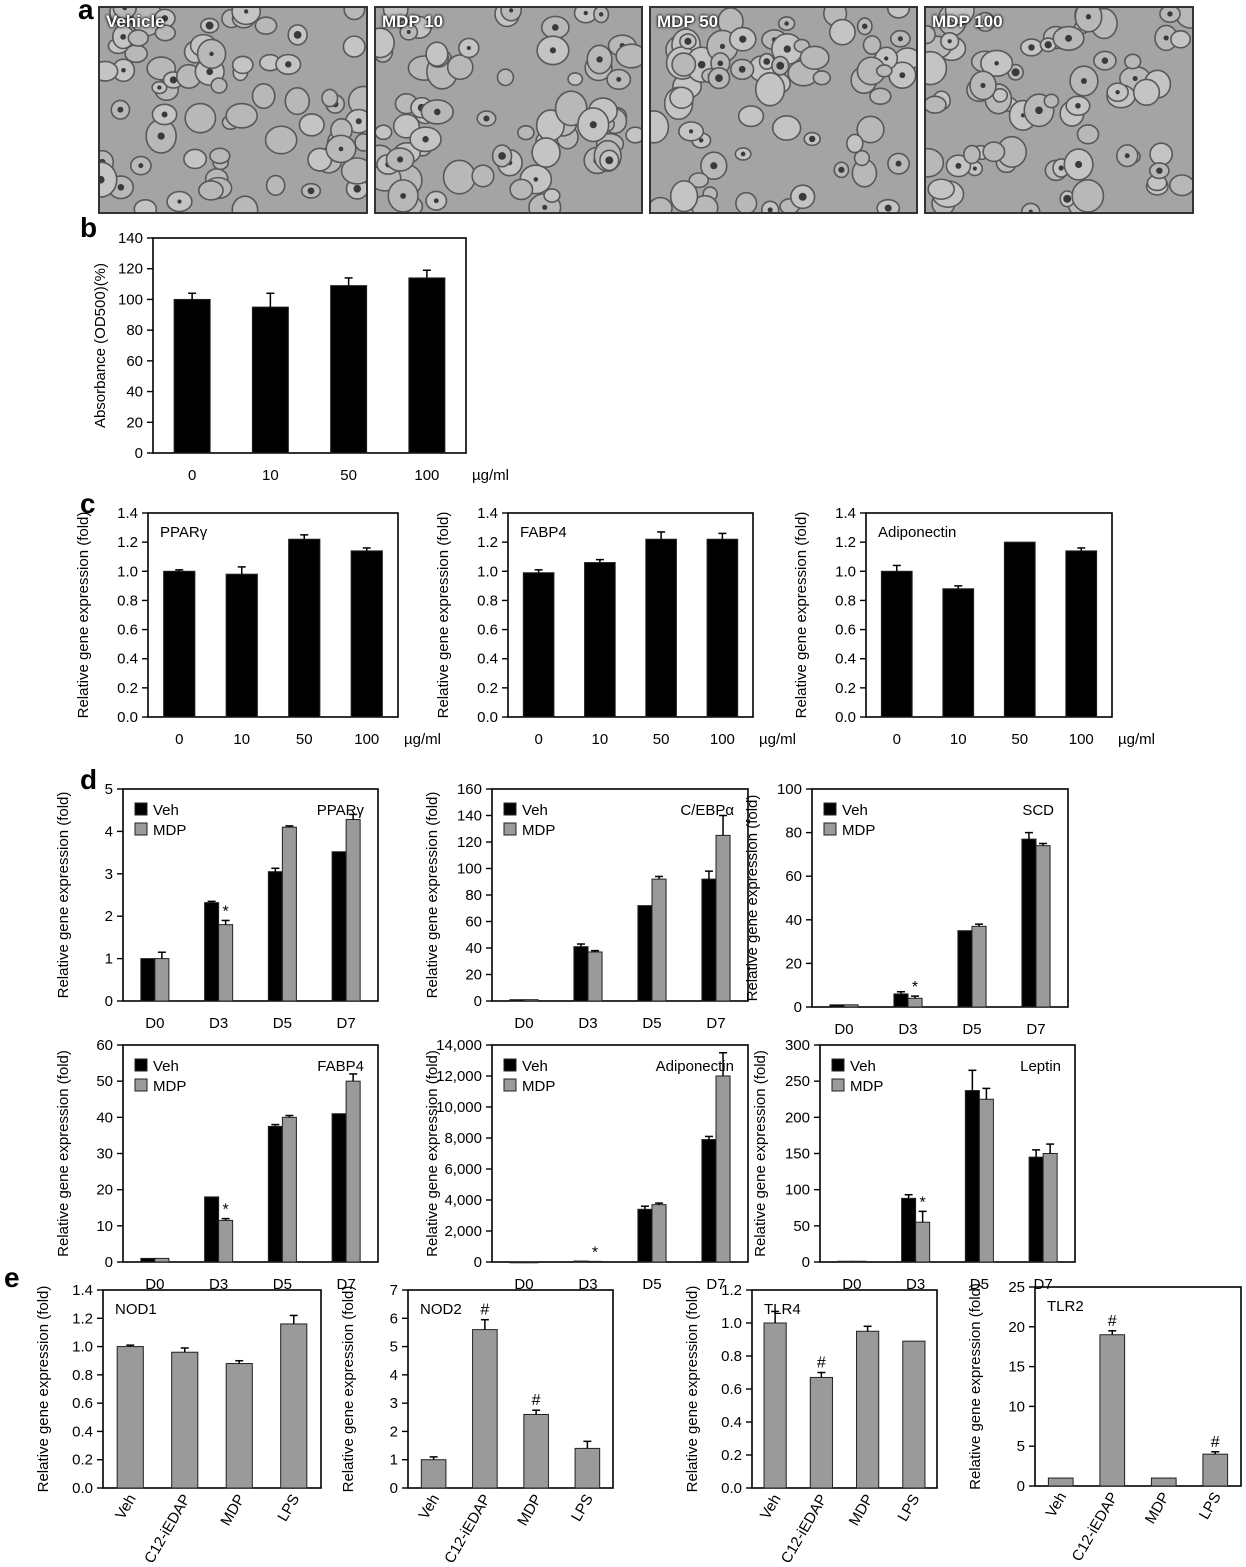 The width and height of the screenshot is (1246, 1567). I want to click on x-tick-label: D0, so click(154, 1284).